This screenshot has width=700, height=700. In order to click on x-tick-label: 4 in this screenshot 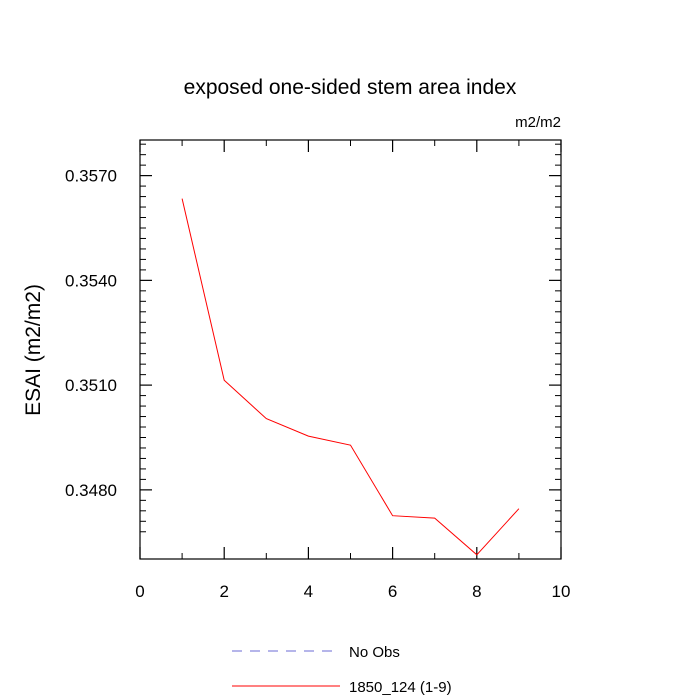, I will do `click(308, 591)`.